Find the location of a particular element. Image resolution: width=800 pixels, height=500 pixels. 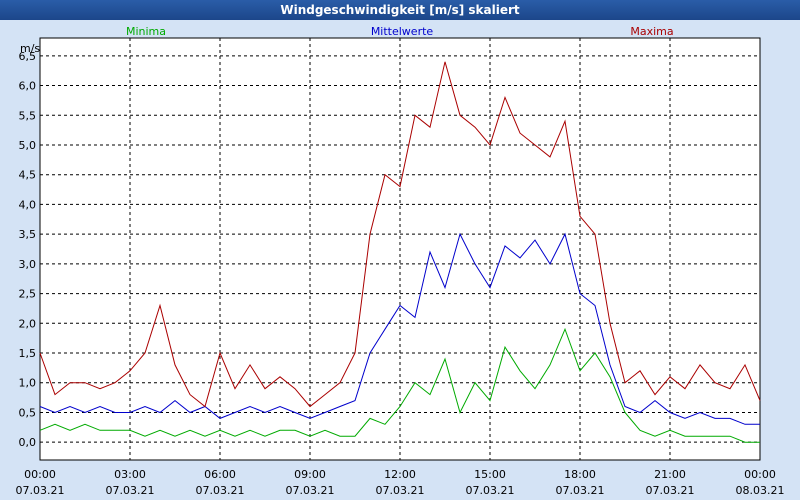

y-tick-label: 5,0 is located at coordinates (28, 145).